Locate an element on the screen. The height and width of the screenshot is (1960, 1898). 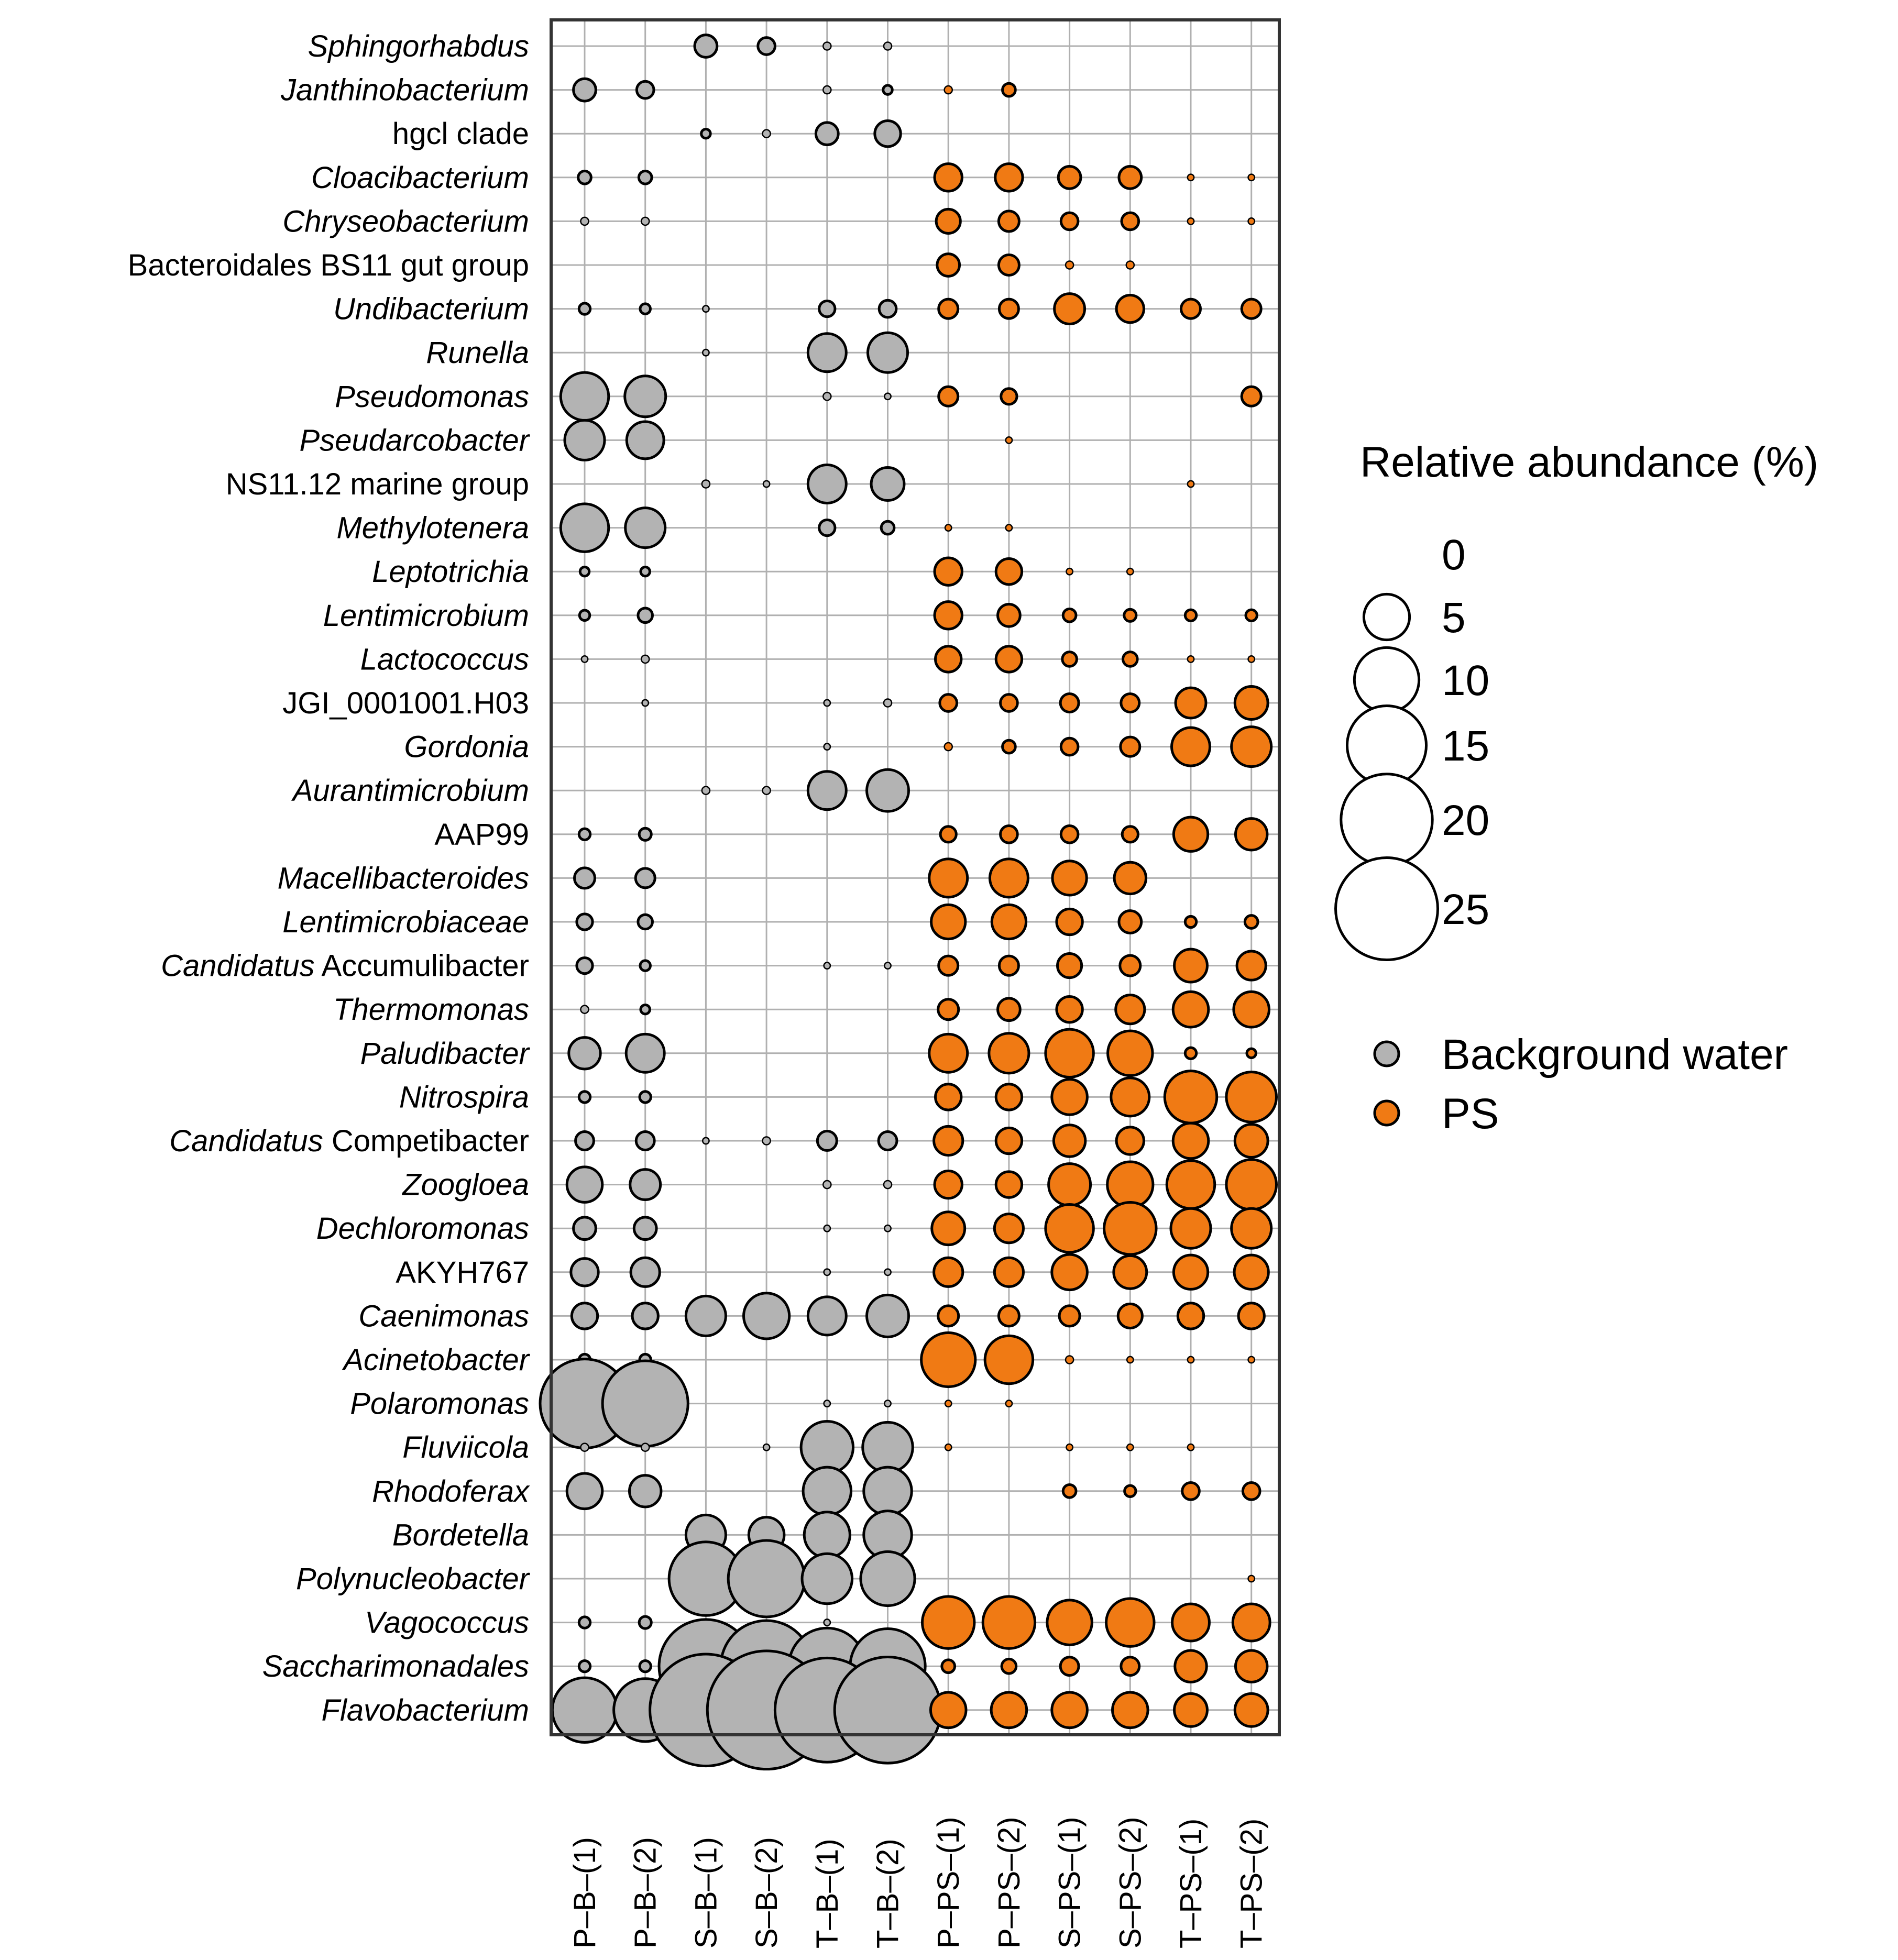
sample-label: T–PS–(2) is located at coordinates (1252, 1883).